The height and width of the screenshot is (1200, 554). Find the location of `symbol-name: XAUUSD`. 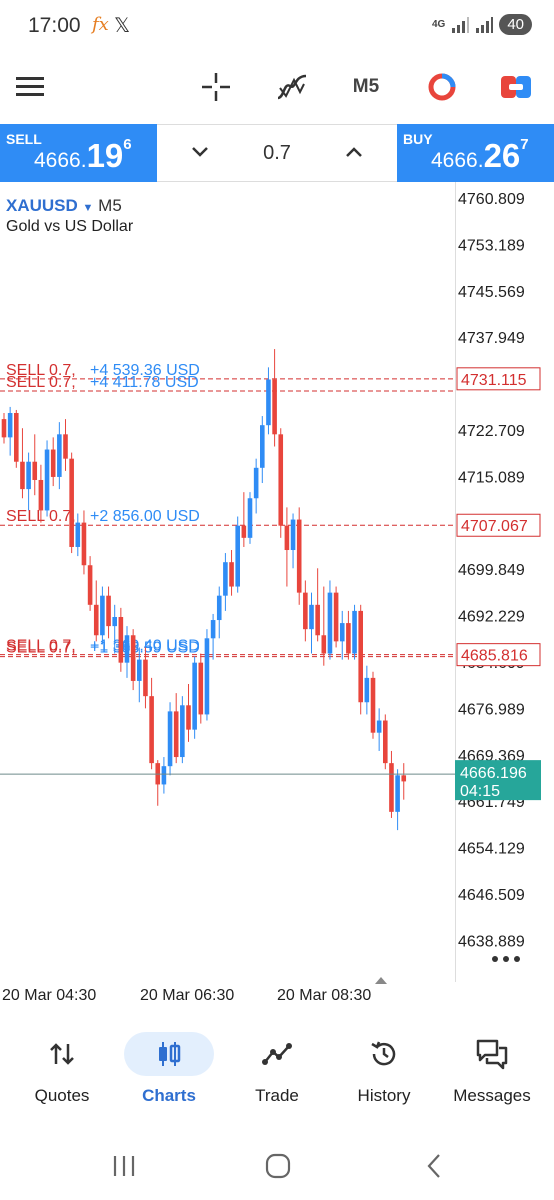

symbol-name: XAUUSD is located at coordinates (42, 205).